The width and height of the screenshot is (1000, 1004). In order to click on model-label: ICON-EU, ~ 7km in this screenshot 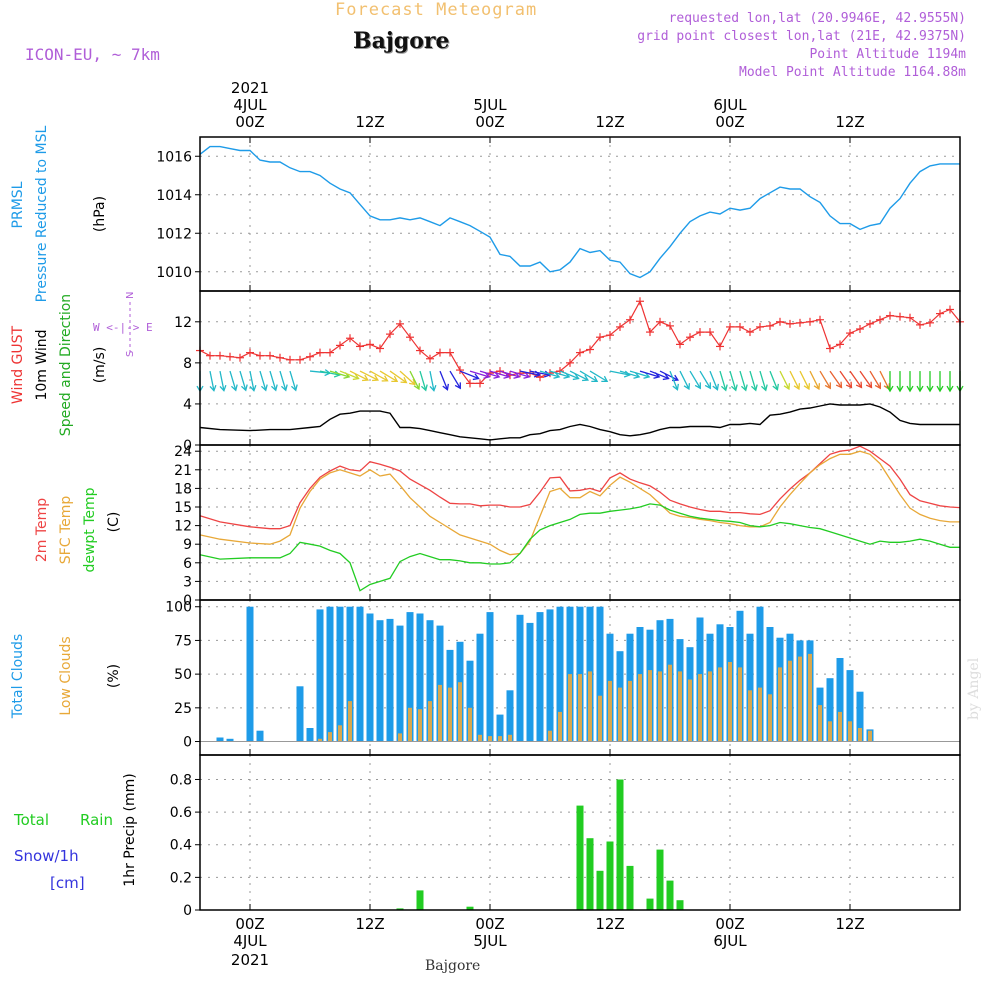, I will do `click(92, 54)`.